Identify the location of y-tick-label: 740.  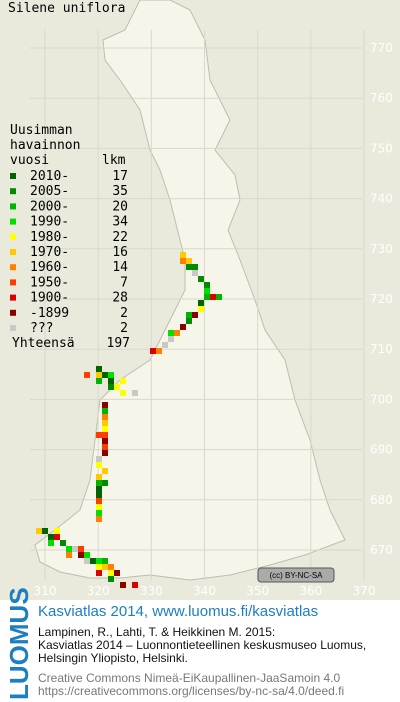
(381, 199).